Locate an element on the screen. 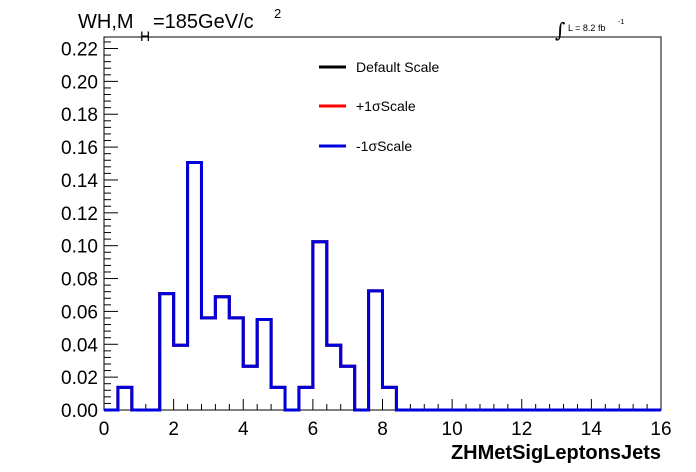 Image resolution: width=696 pixels, height=472 pixels. x-tick-label: 8 is located at coordinates (382, 429).